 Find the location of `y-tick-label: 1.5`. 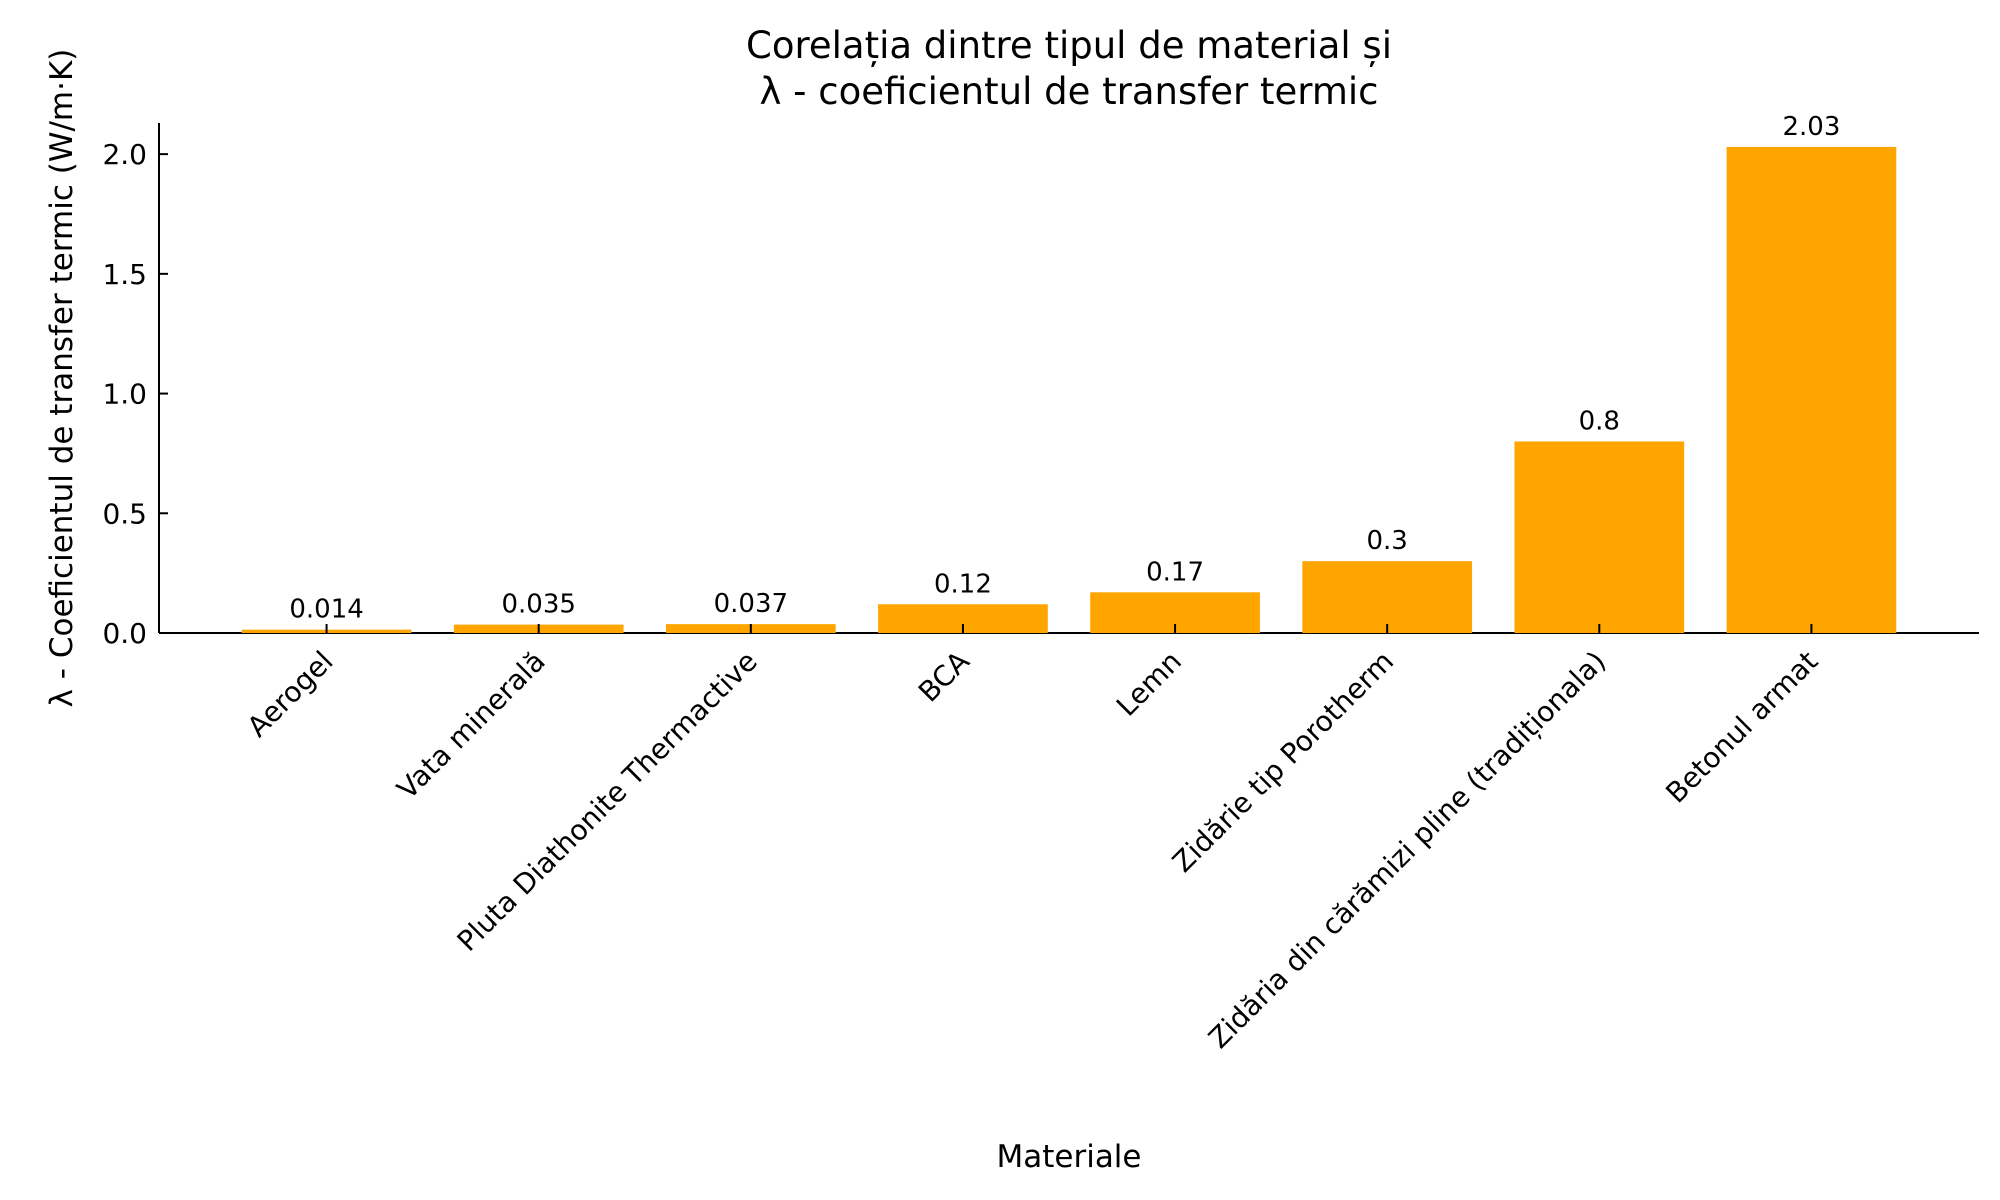

y-tick-label: 1.5 is located at coordinates (124, 274).